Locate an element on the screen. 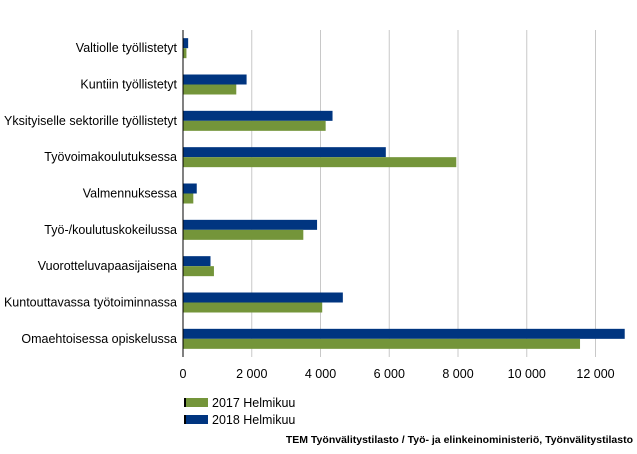 This screenshot has width=637, height=454. x-tick-label-6: 12 000 is located at coordinates (595, 374).